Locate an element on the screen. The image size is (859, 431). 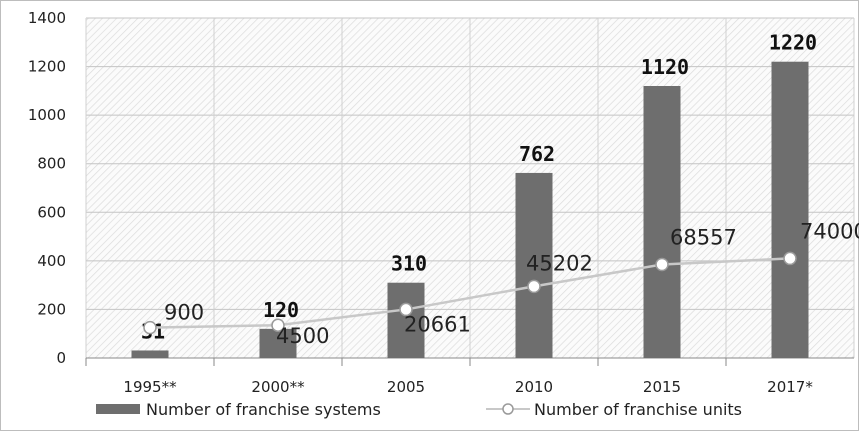
x-tick-label: 2015 is located at coordinates (662, 387).